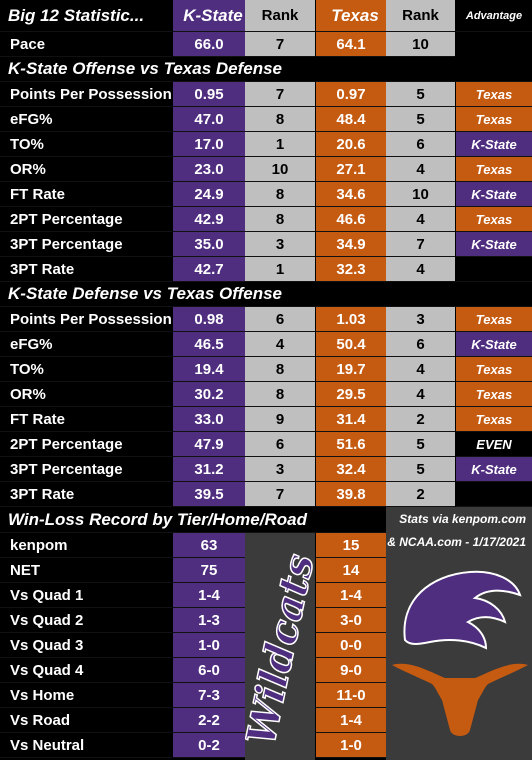 This screenshot has height=760, width=532. What do you see at coordinates (193, 520) in the screenshot?
I see `section-title: Win-Loss Record by Tier/Home/Road` at bounding box center [193, 520].